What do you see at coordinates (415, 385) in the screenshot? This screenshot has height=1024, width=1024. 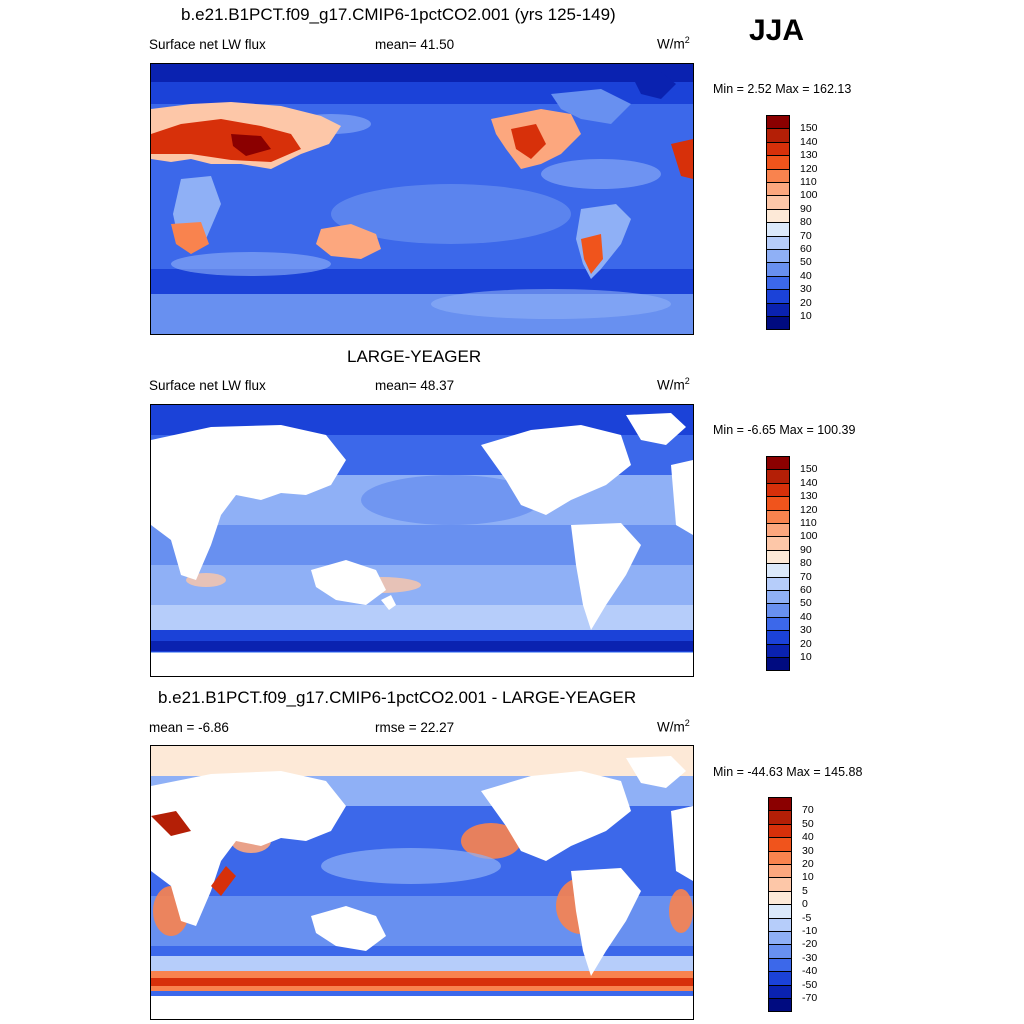 I see `panel2-mean-label: mean= 48.37` at bounding box center [415, 385].